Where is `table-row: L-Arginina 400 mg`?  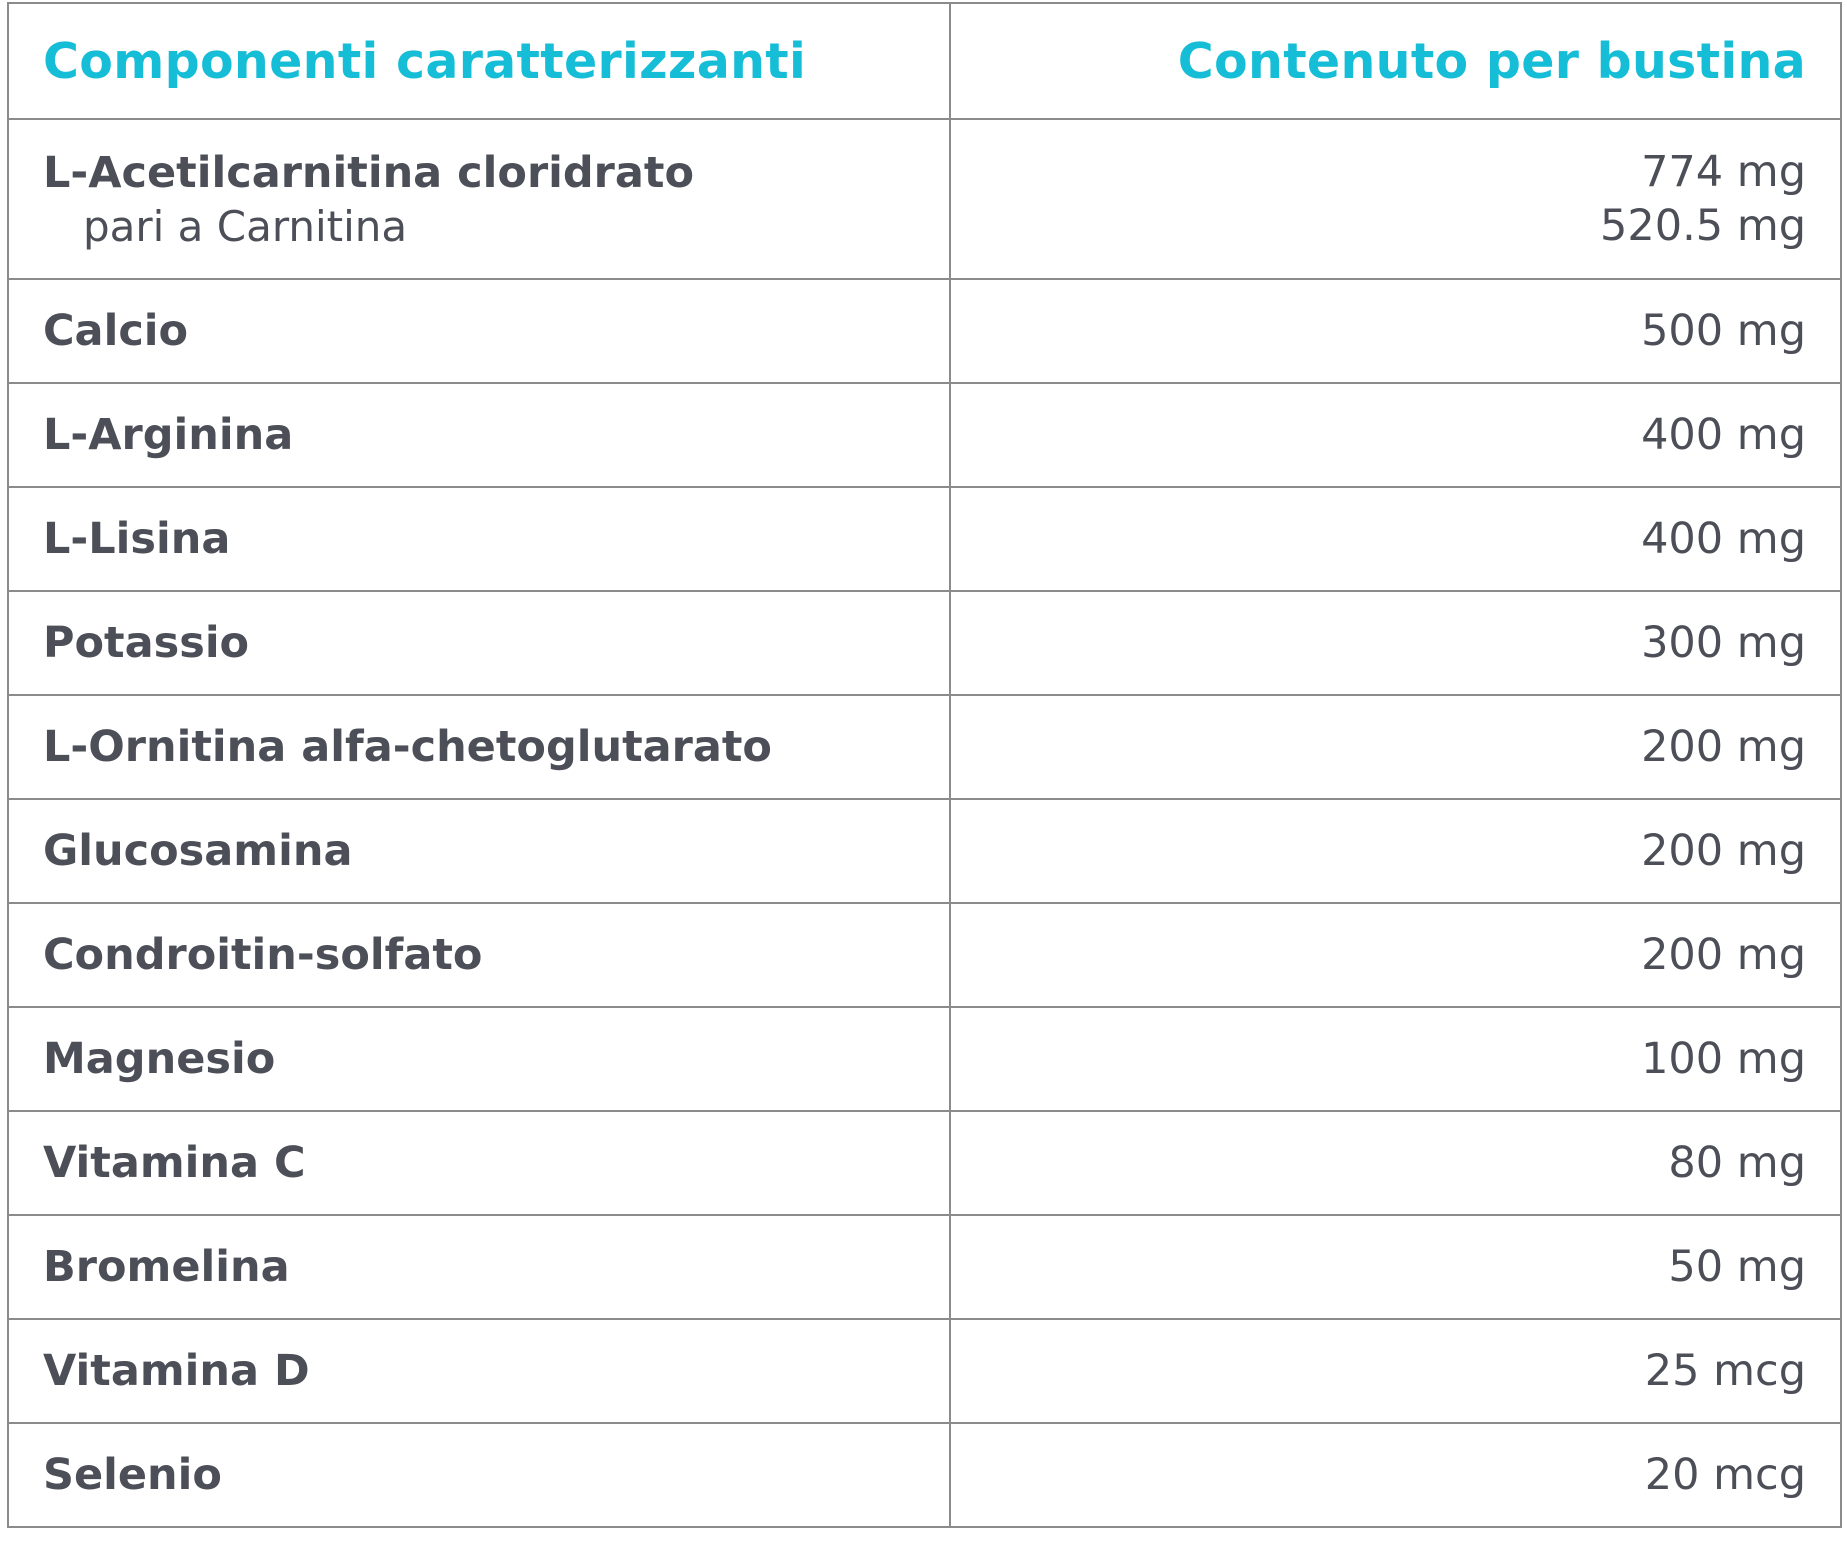
table-row: L-Arginina 400 mg is located at coordinates (924, 435).